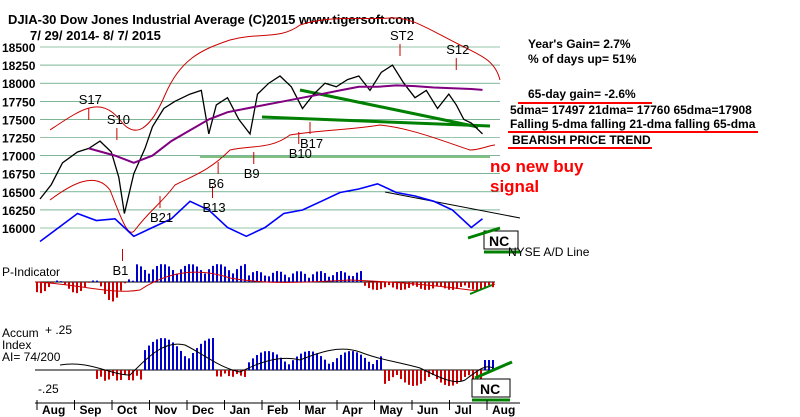 The width and height of the screenshot is (800, 417). What do you see at coordinates (277, 410) in the screenshot?
I see `month-label: Feb` at bounding box center [277, 410].